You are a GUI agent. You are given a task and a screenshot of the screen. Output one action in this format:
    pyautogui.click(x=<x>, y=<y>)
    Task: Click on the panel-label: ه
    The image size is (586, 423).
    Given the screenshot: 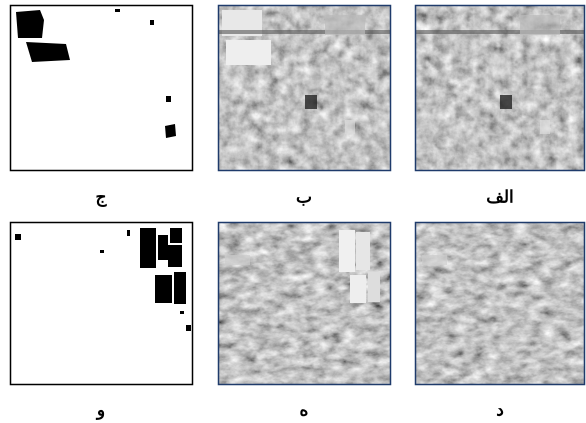 What is the action you would take?
    pyautogui.click(x=304, y=411)
    